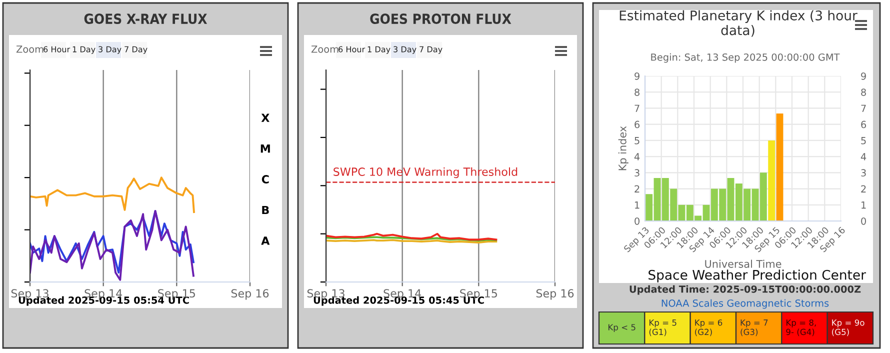 Image resolution: width=890 pixels, height=353 pixels. What do you see at coordinates (637, 92) in the screenshot?
I see `y-tick-label: 8` at bounding box center [637, 92].